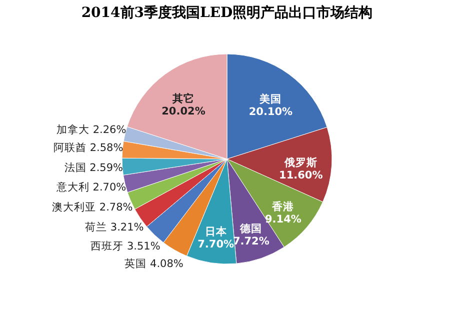 Image resolution: width=454 pixels, height=314 pixels. What do you see at coordinates (182, 99) in the screenshot?
I see `slice-label: 其它` at bounding box center [182, 99].